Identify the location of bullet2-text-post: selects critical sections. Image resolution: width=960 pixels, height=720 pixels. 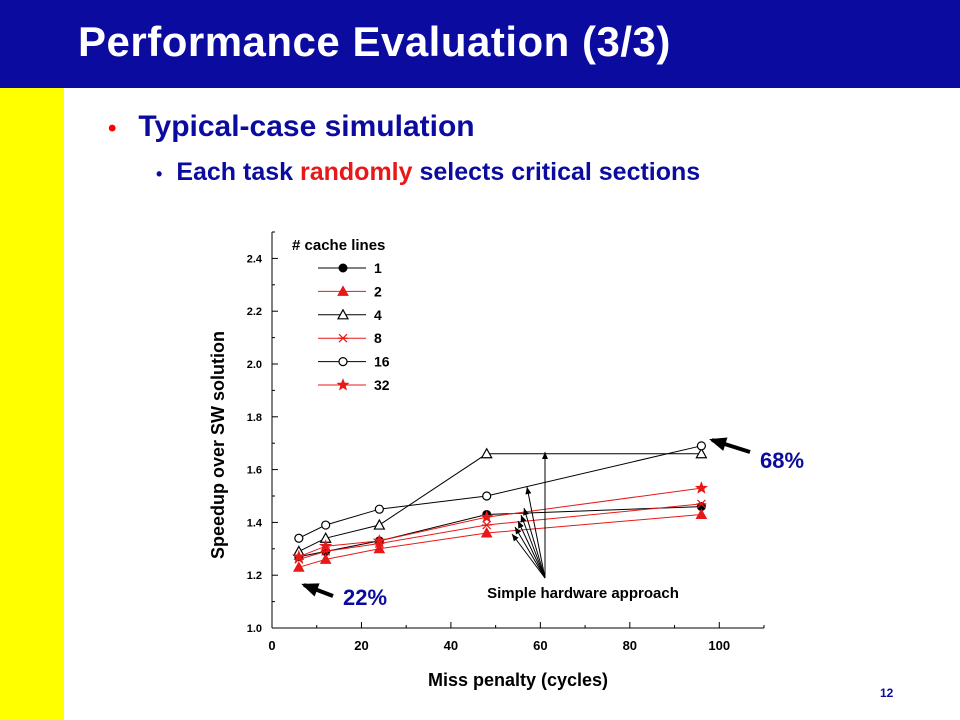
(556, 172).